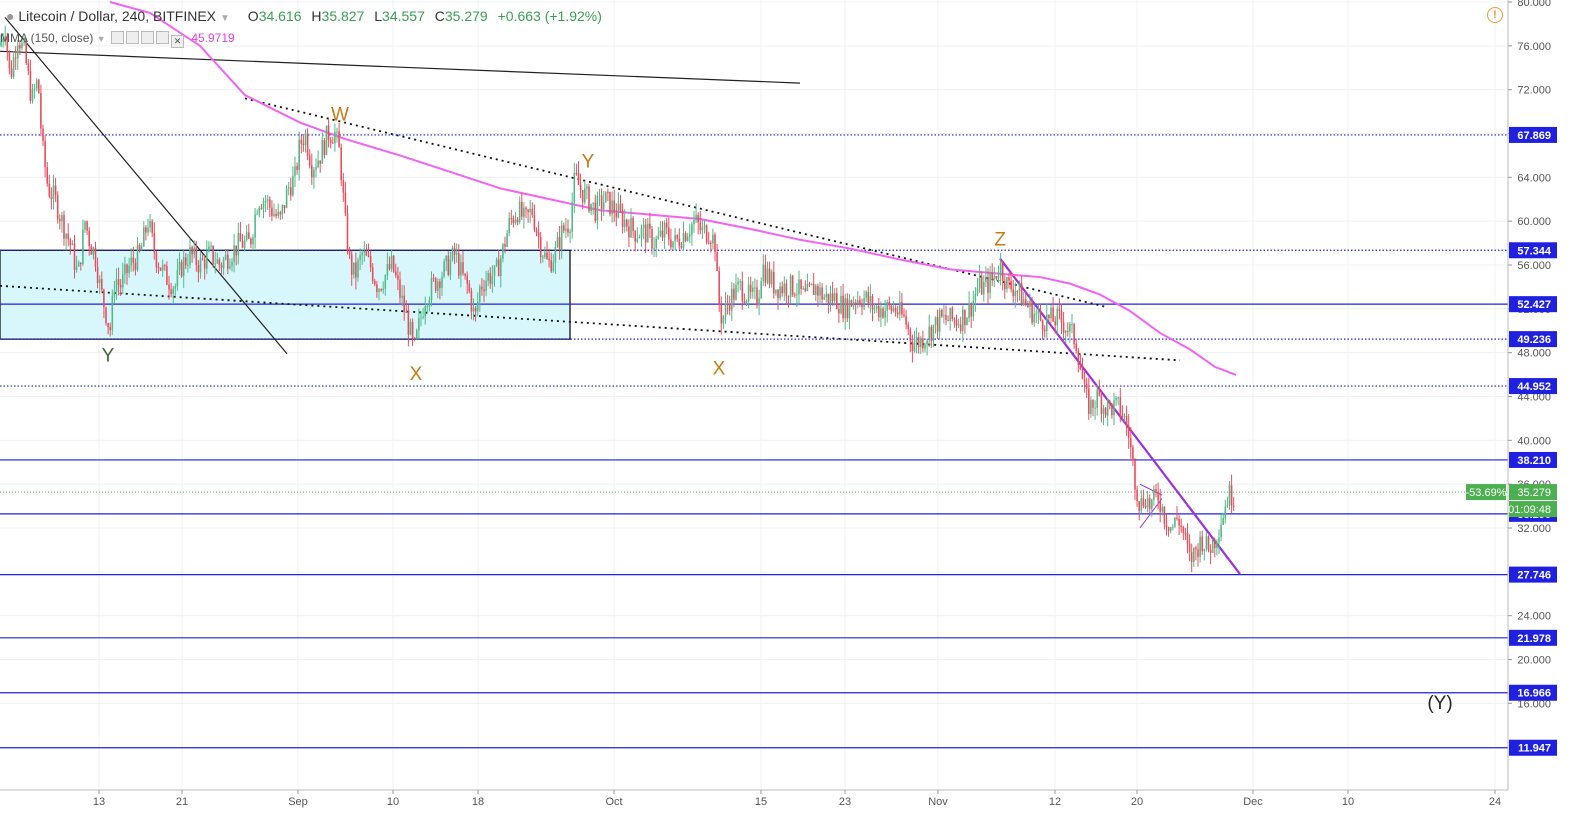  What do you see at coordinates (588, 161) in the screenshot?
I see `wave-label: Y` at bounding box center [588, 161].